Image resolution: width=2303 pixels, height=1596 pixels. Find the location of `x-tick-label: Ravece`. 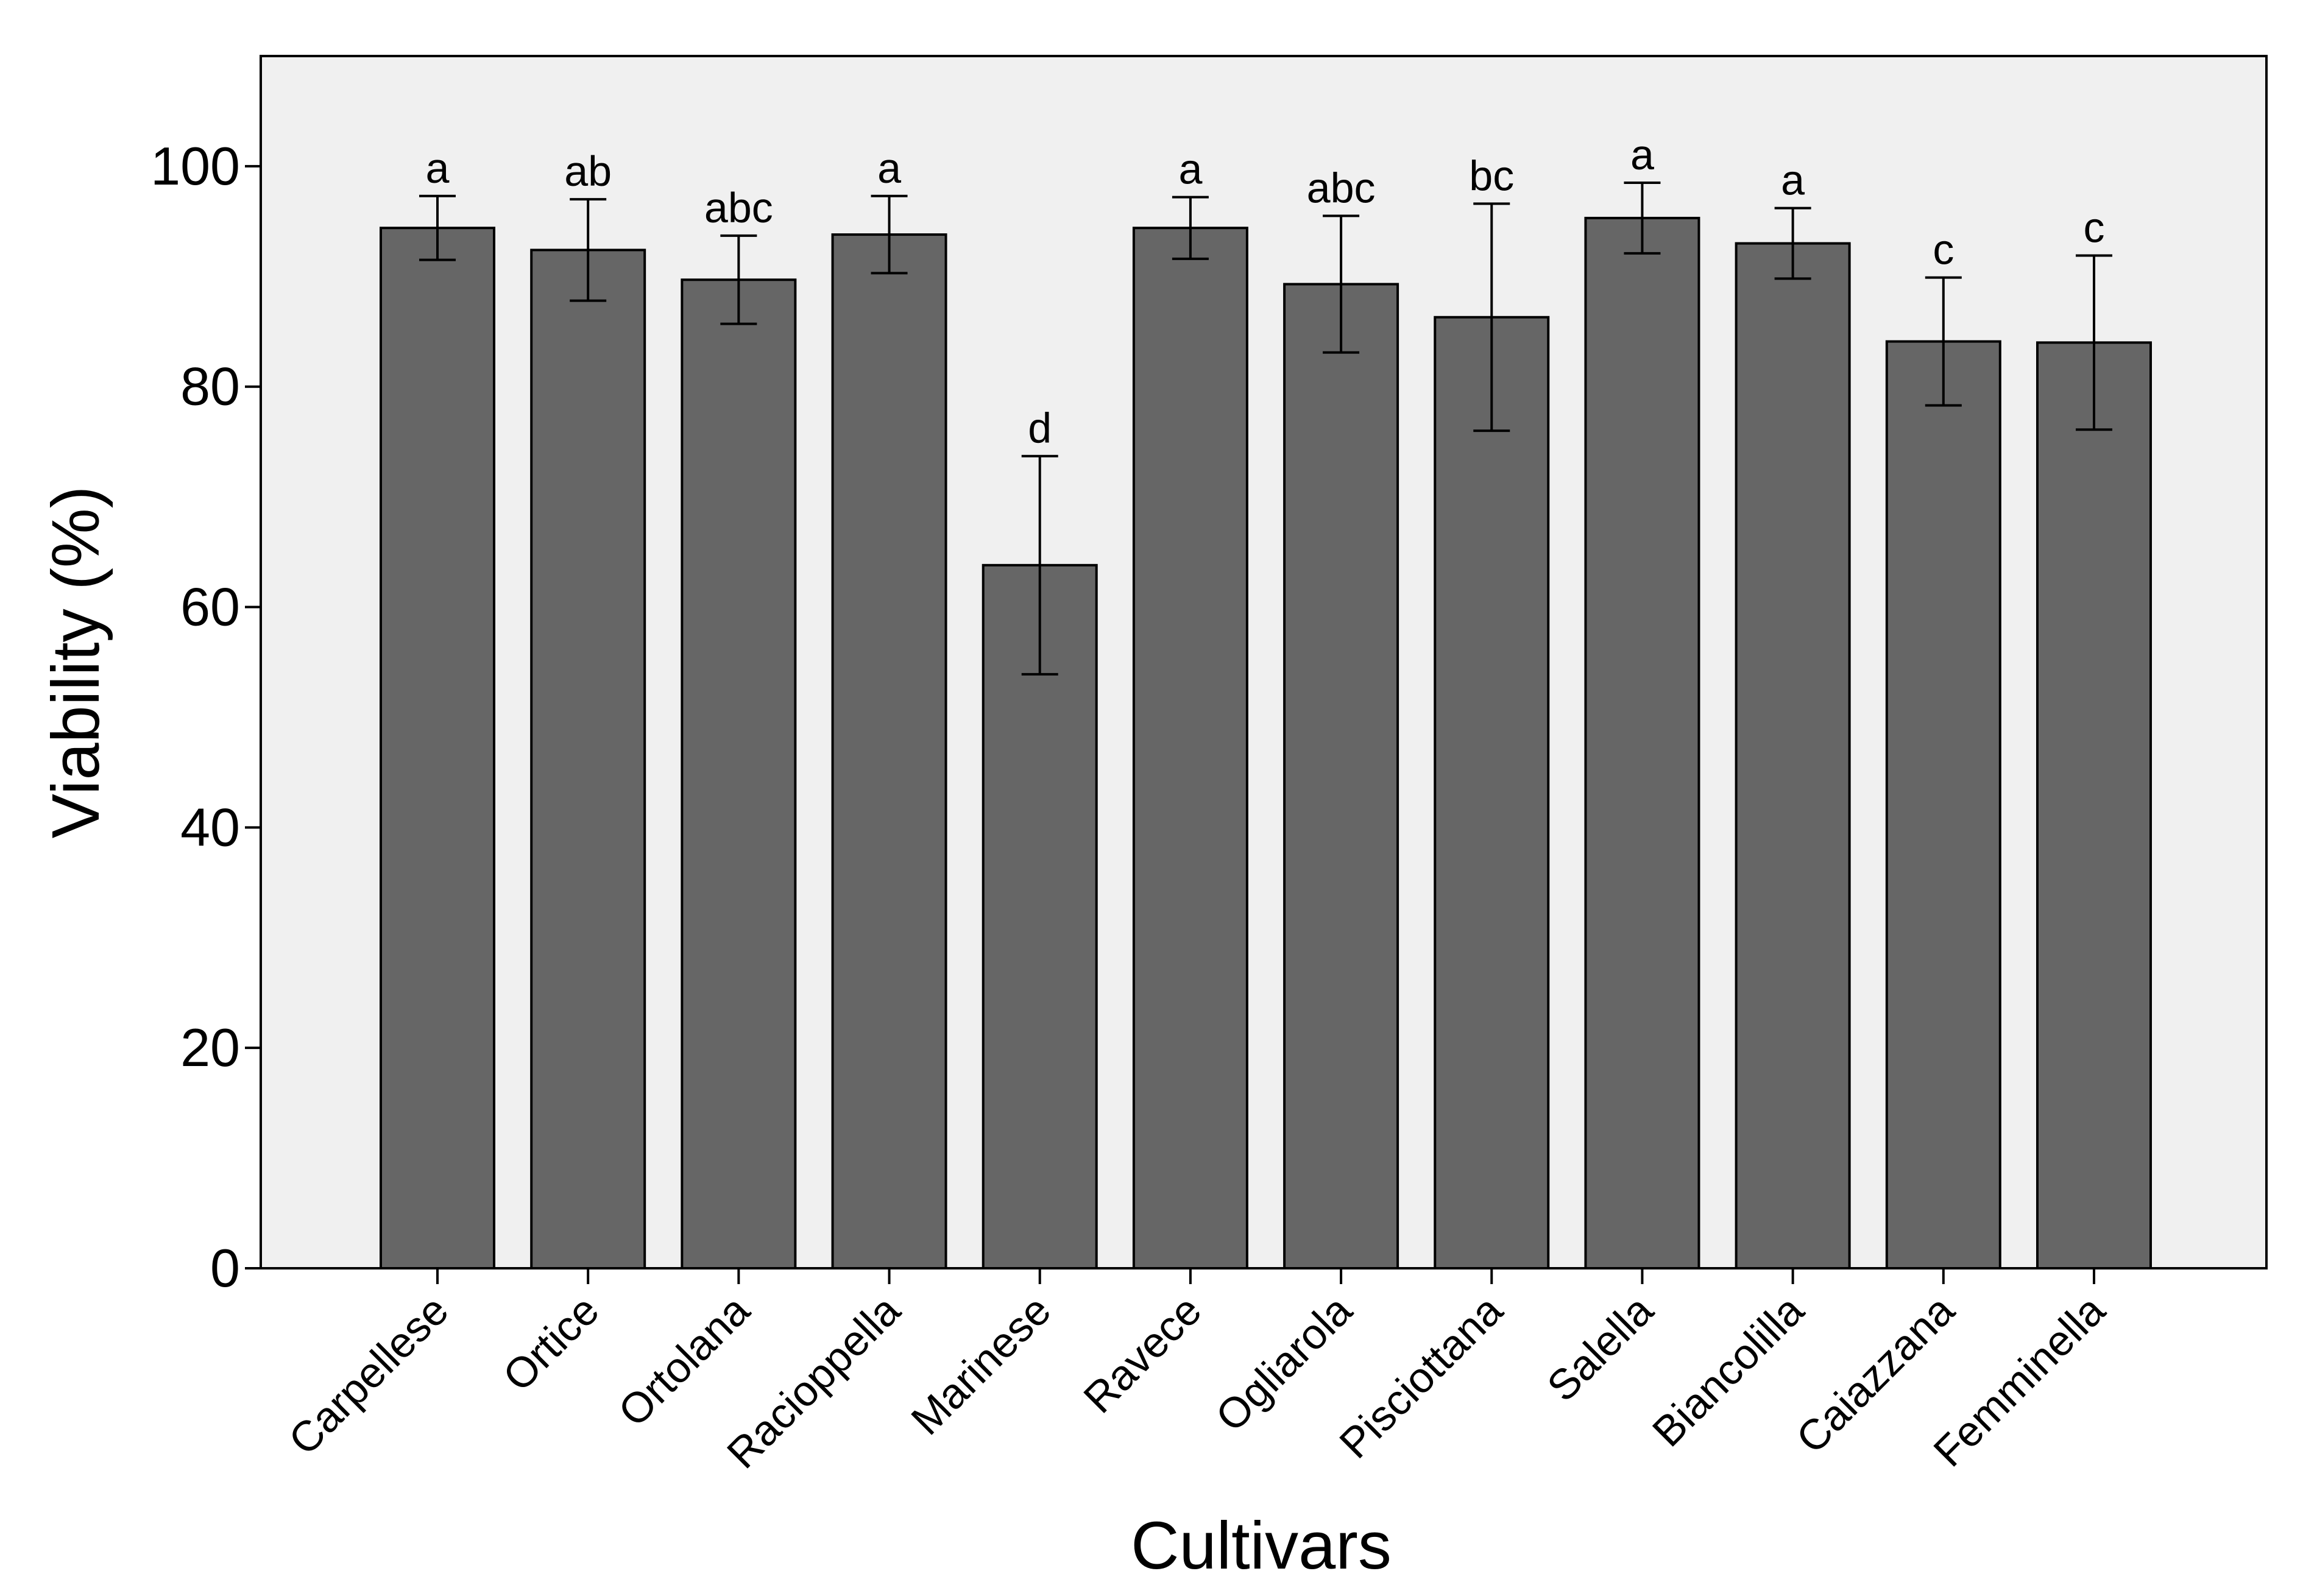

x-tick-label: Ravece is located at coordinates (1143, 1354).